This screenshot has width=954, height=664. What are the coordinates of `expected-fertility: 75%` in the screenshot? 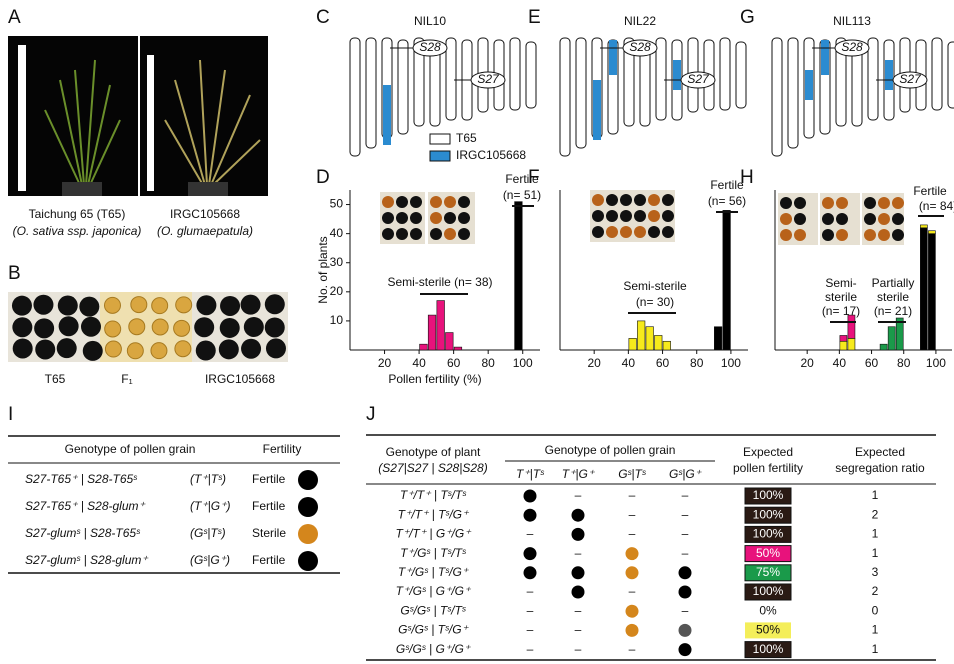 It's located at (768, 572).